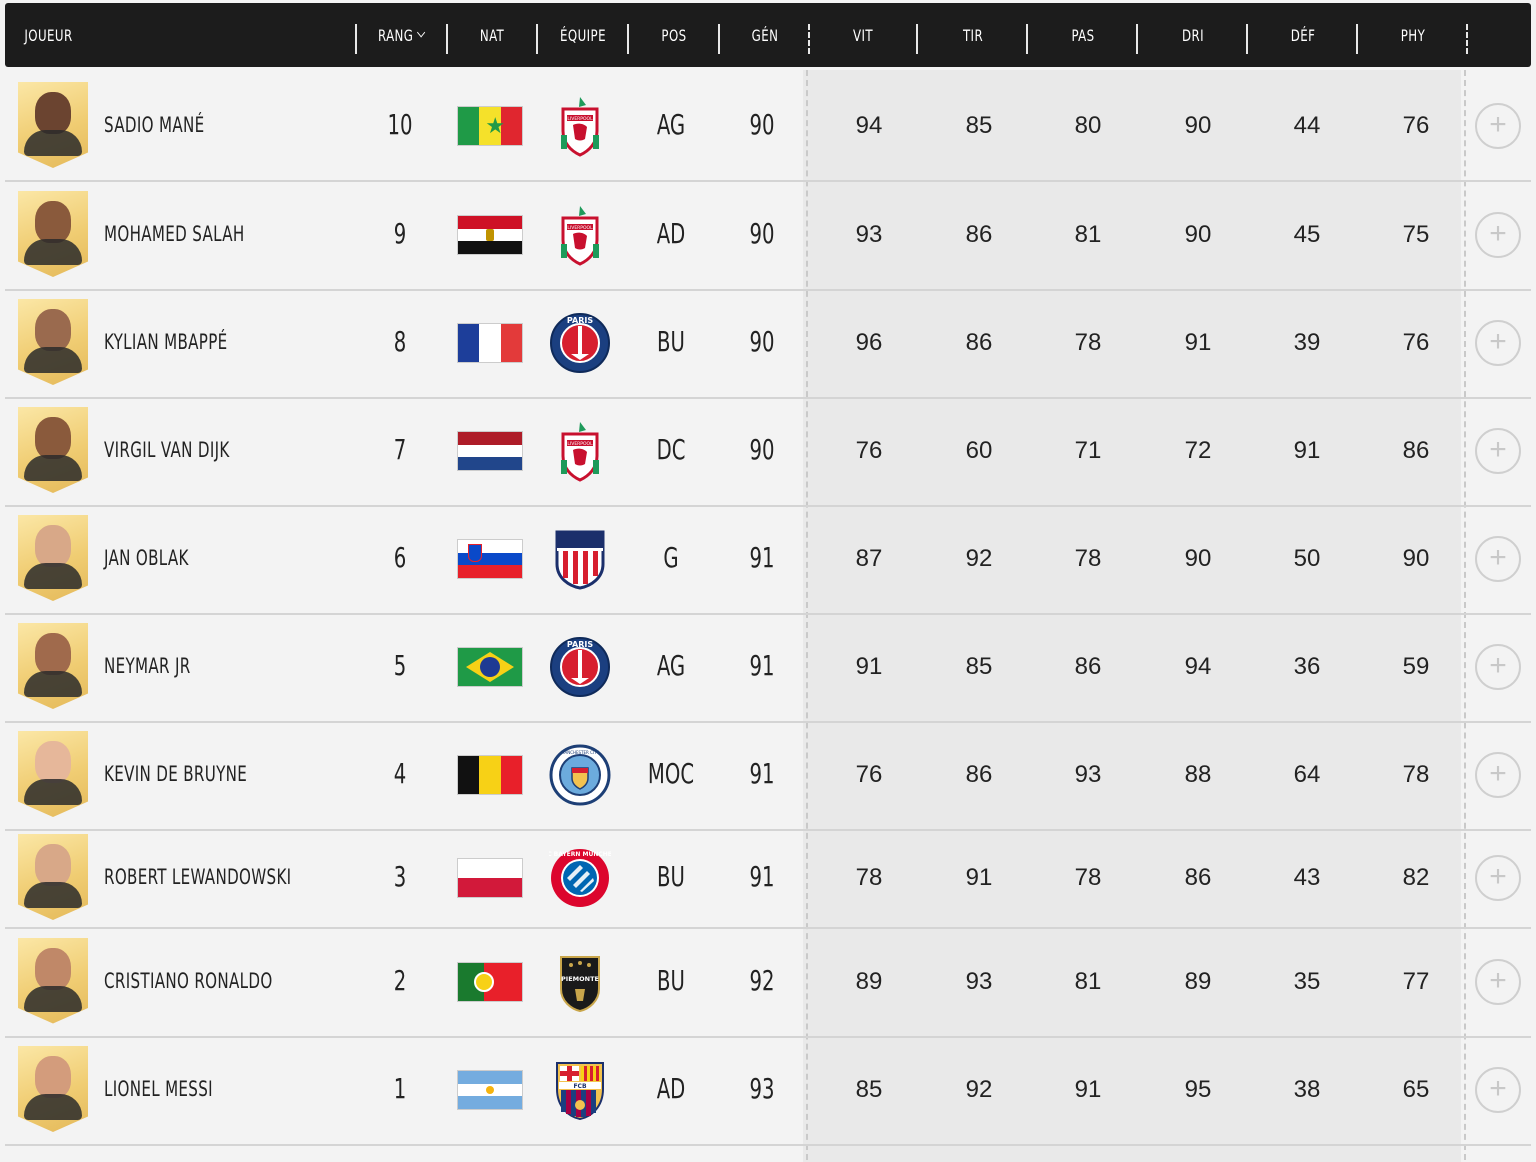  I want to click on team-crest: PIEMONTE, so click(580, 982).